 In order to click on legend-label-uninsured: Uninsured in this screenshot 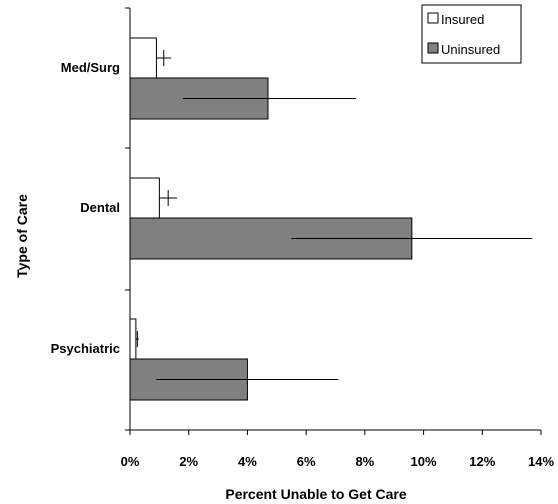, I will do `click(470, 49)`.